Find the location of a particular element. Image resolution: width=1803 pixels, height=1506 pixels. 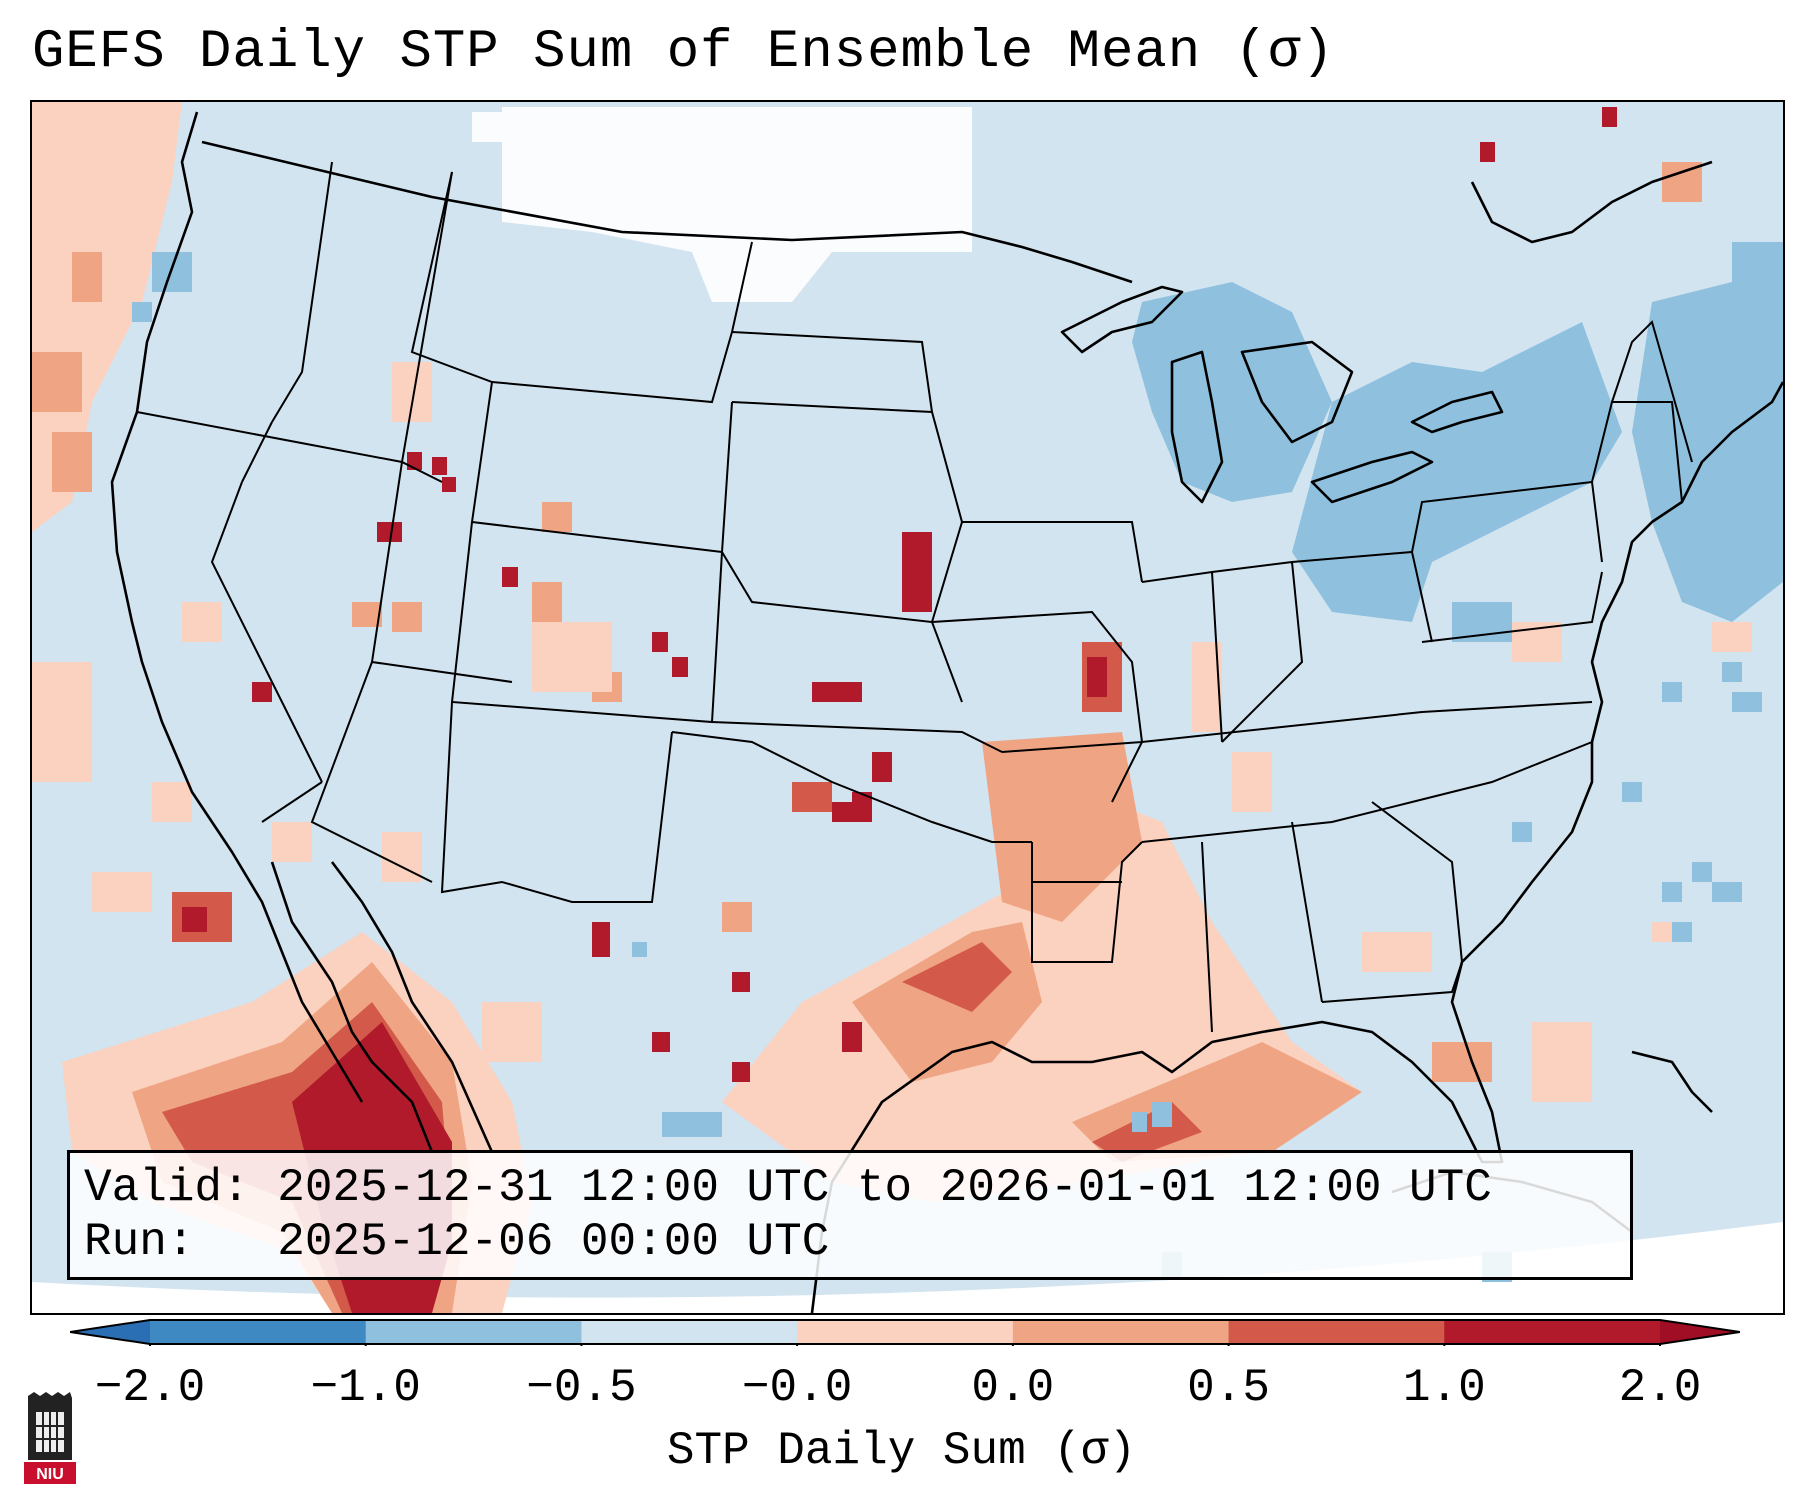

colorbar-tick-label: 2.0 is located at coordinates (1660, 1388).